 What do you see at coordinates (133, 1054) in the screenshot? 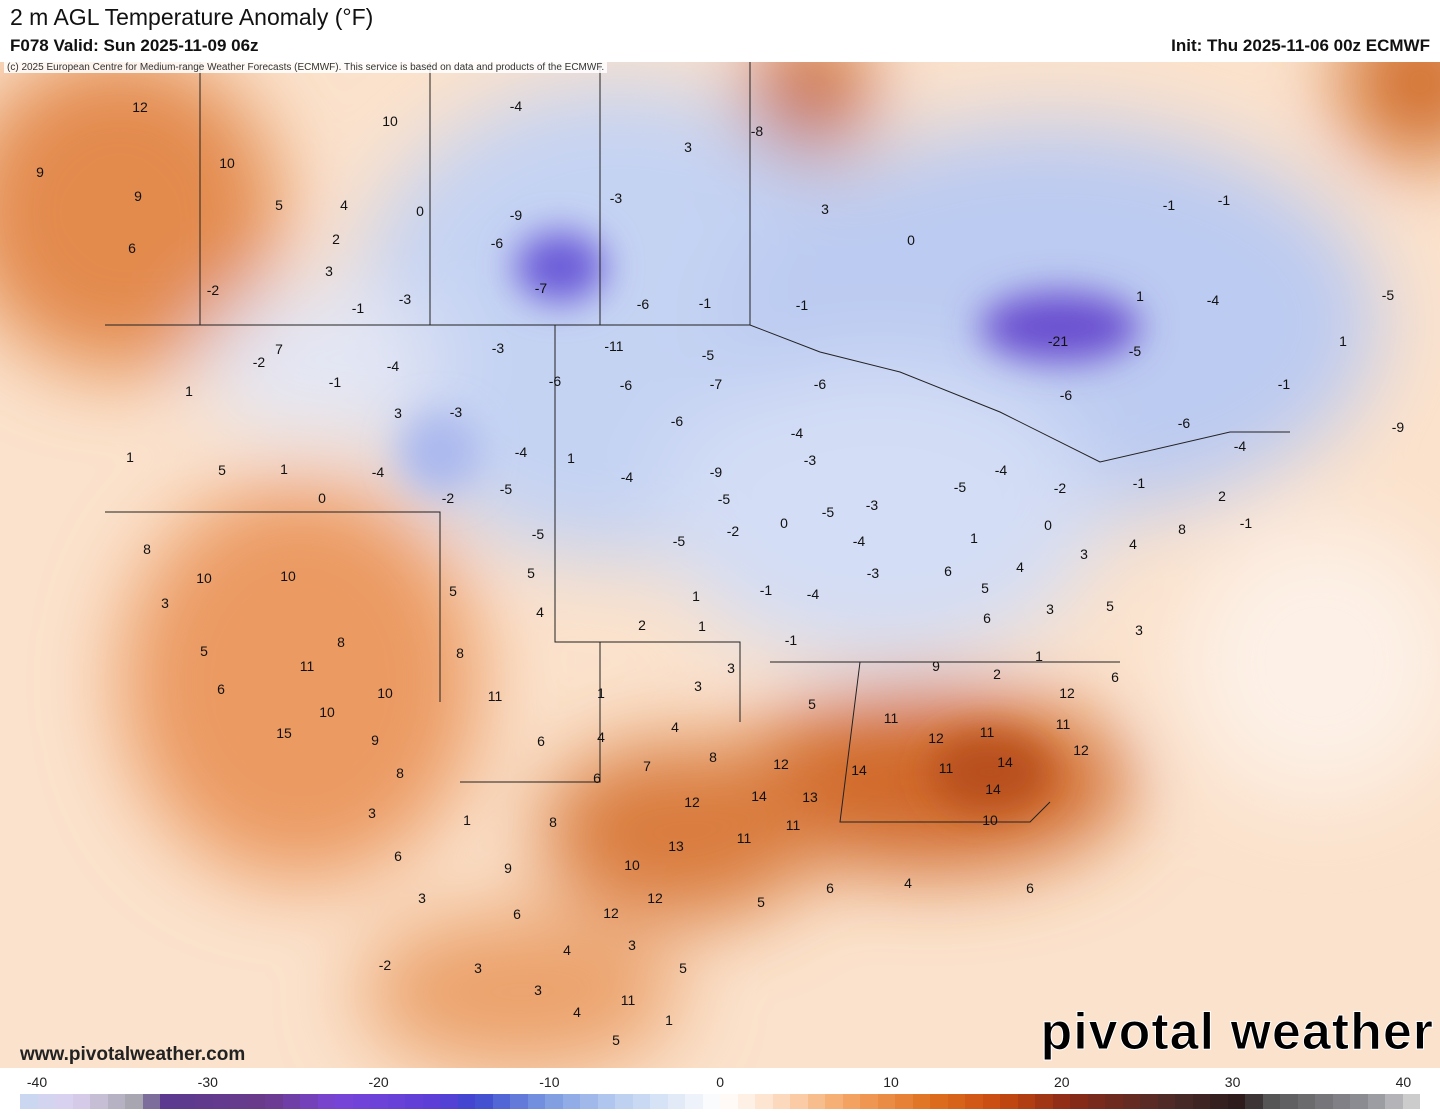
I see `website-link: www.pivotalweather.com` at bounding box center [133, 1054].